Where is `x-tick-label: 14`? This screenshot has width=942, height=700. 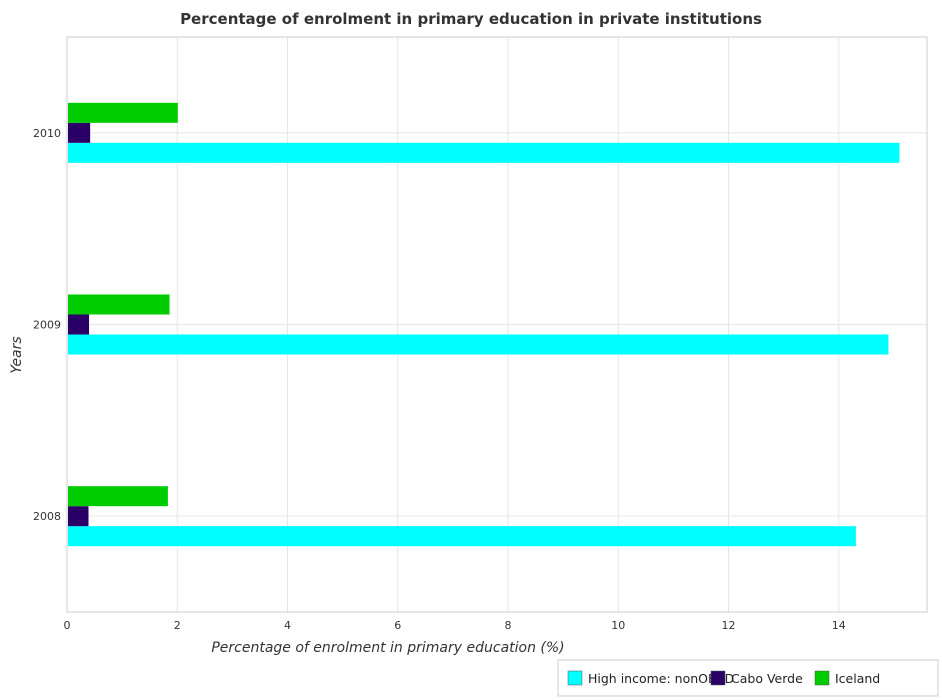 x-tick-label: 14 is located at coordinates (839, 625).